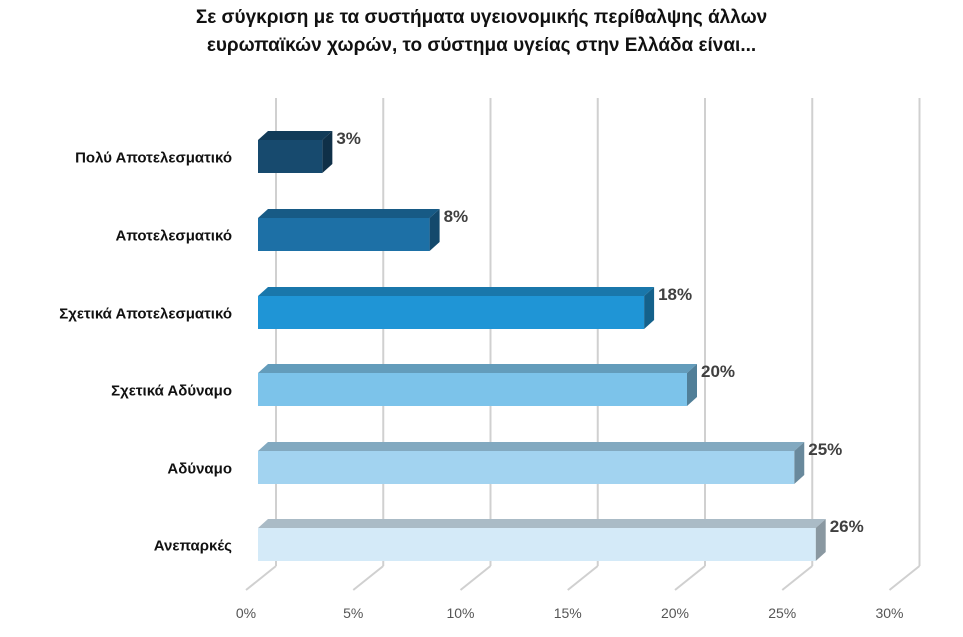 This screenshot has height=637, width=963. I want to click on category-label: Αποτελεσματικό, so click(174, 236).